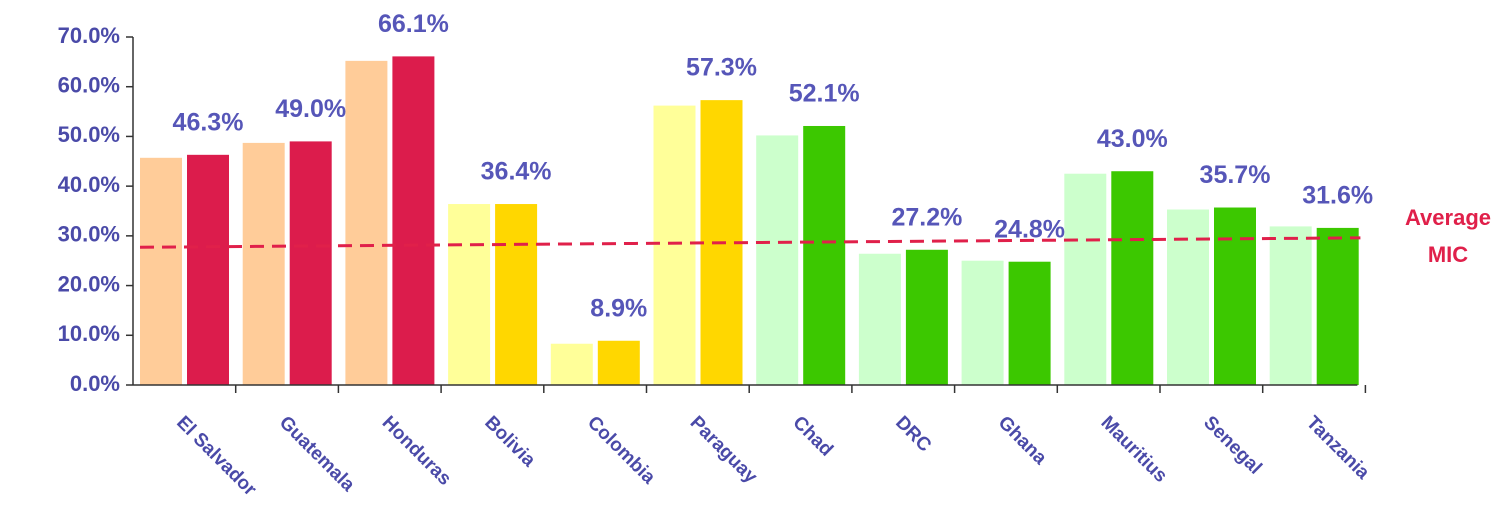  I want to click on value-label: 49.0%, so click(310, 109).